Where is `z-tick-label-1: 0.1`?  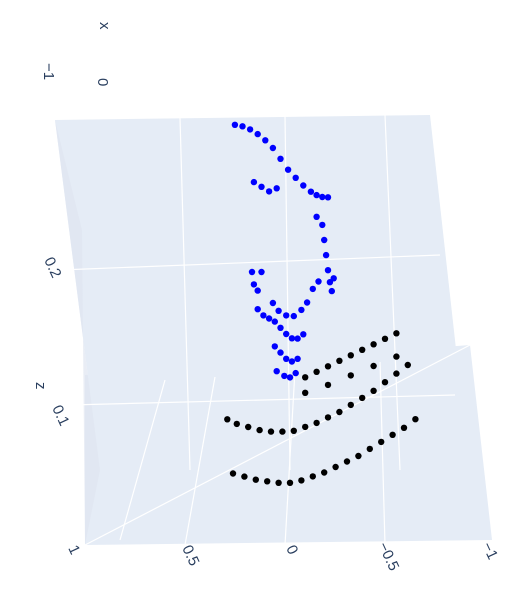 z-tick-label-1: 0.1 is located at coordinates (60, 416).